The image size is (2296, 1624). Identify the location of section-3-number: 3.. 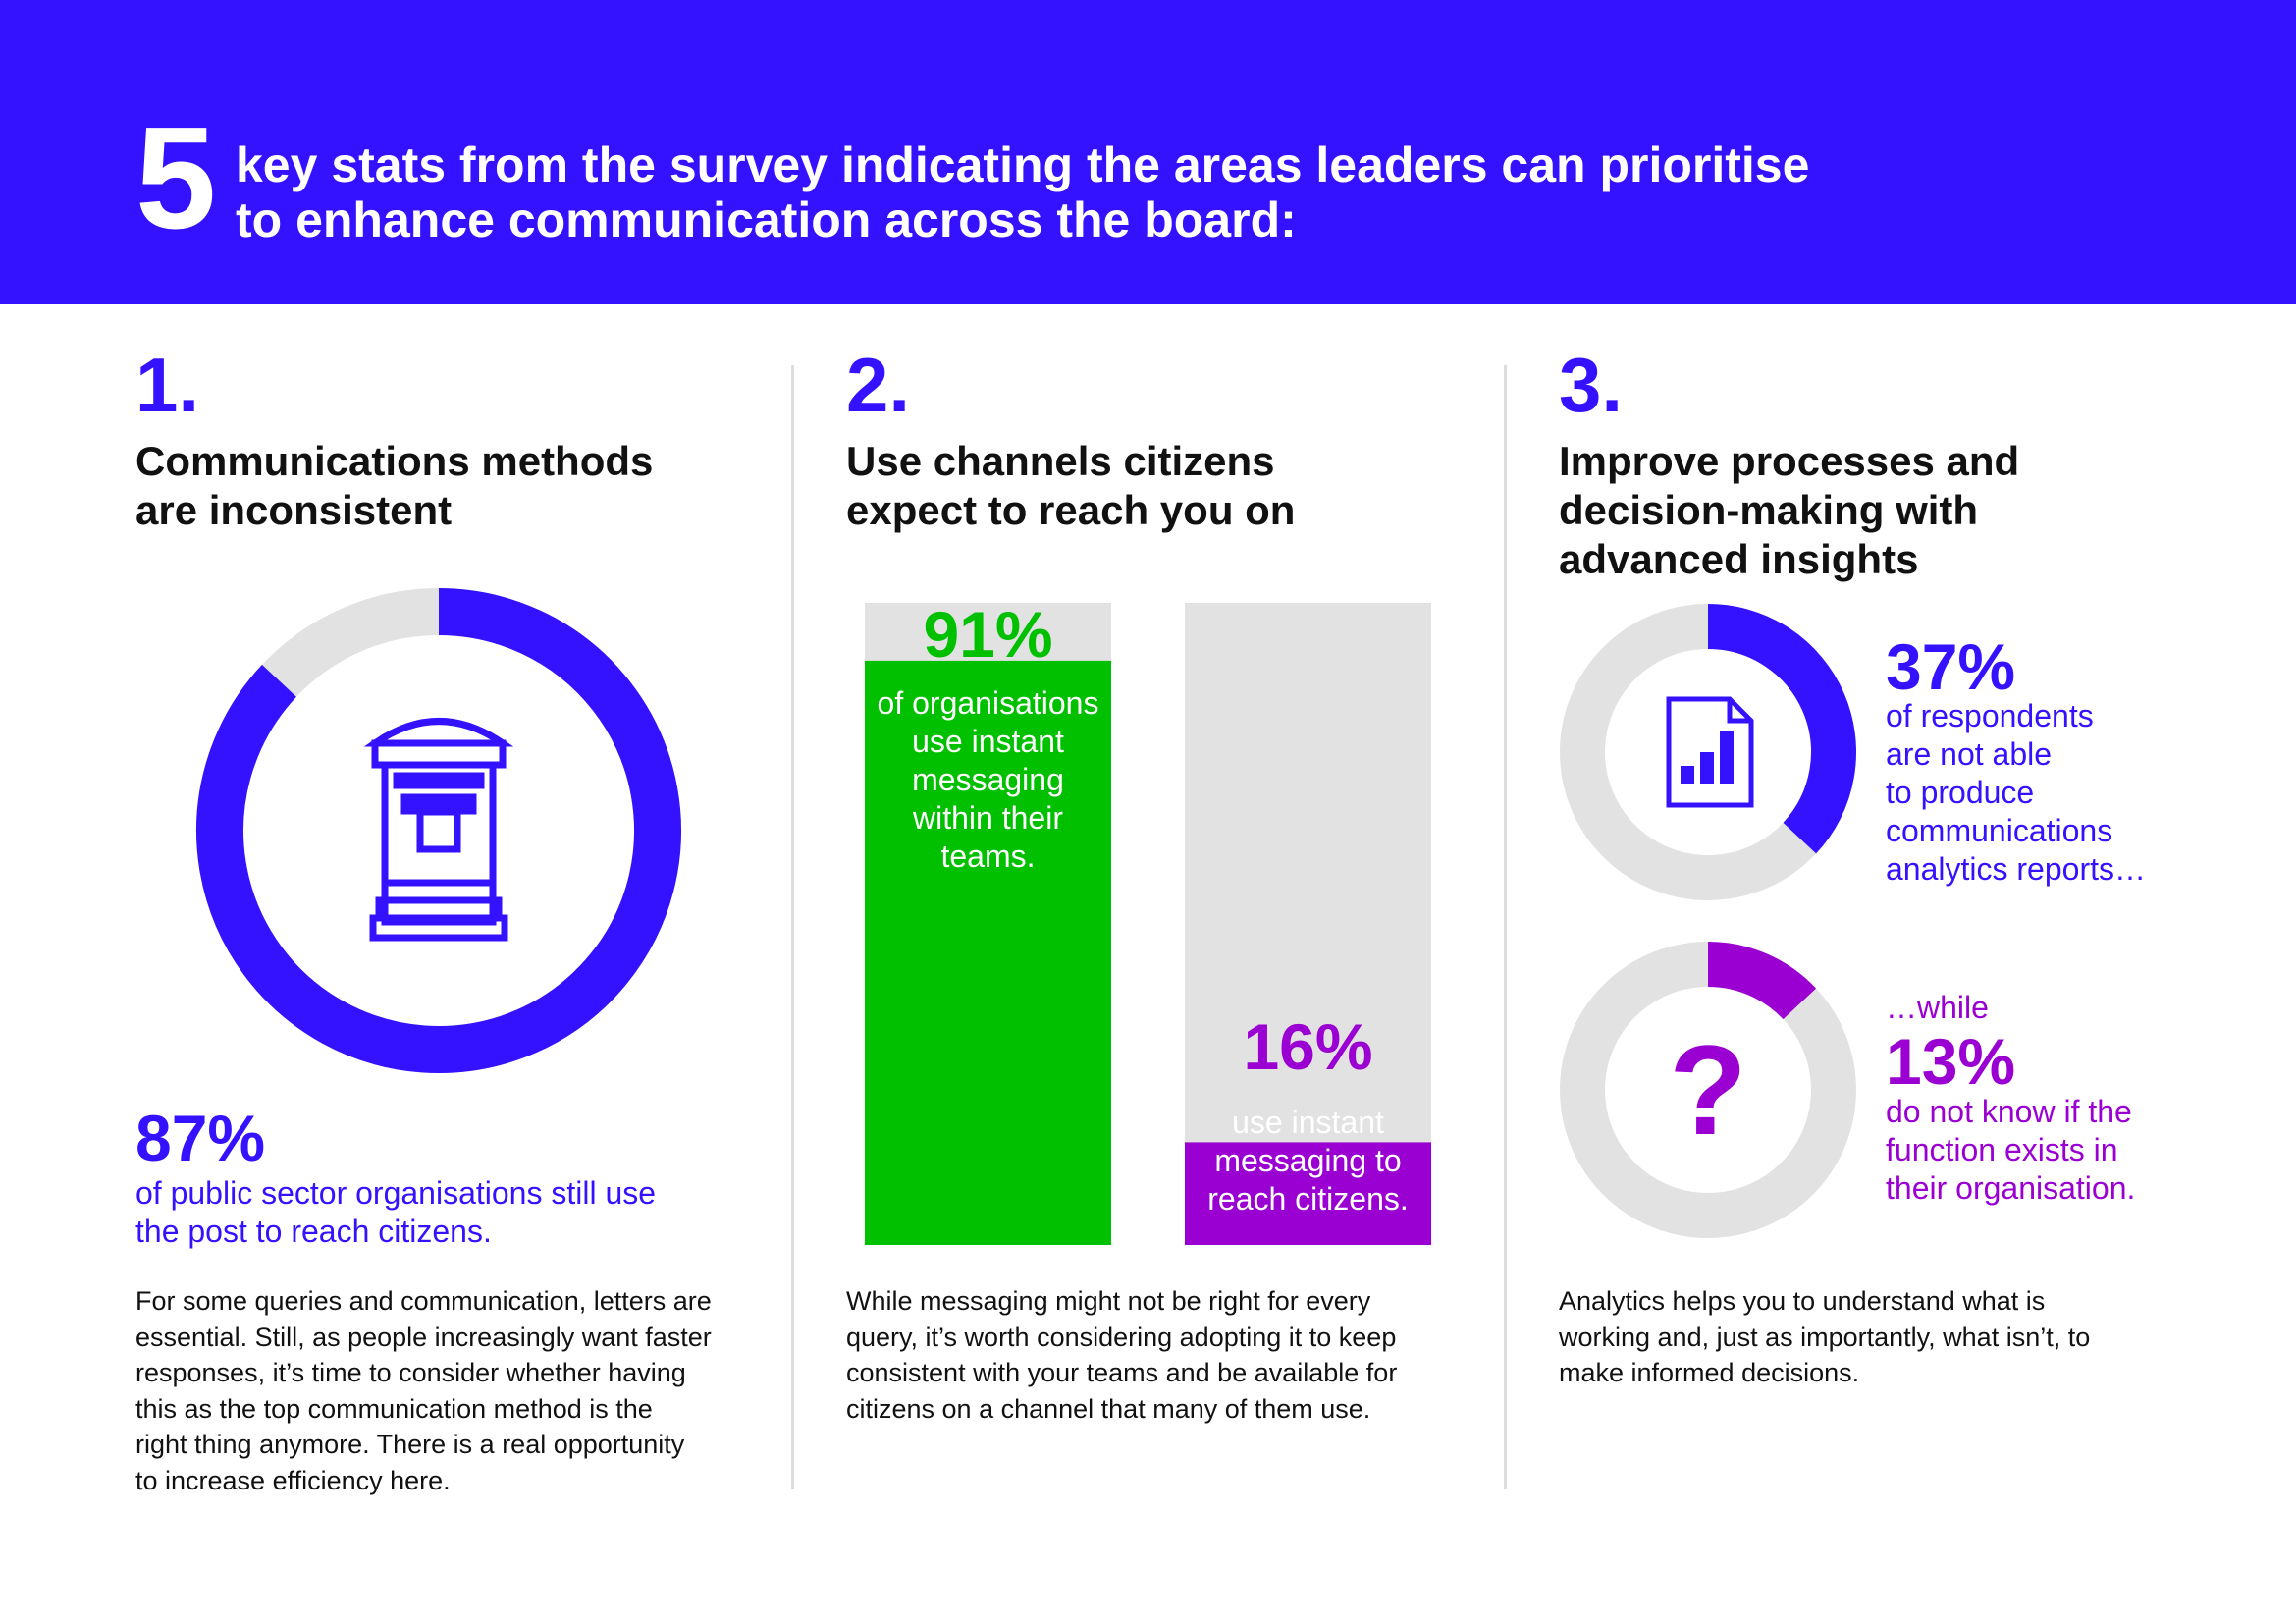
(1592, 385).